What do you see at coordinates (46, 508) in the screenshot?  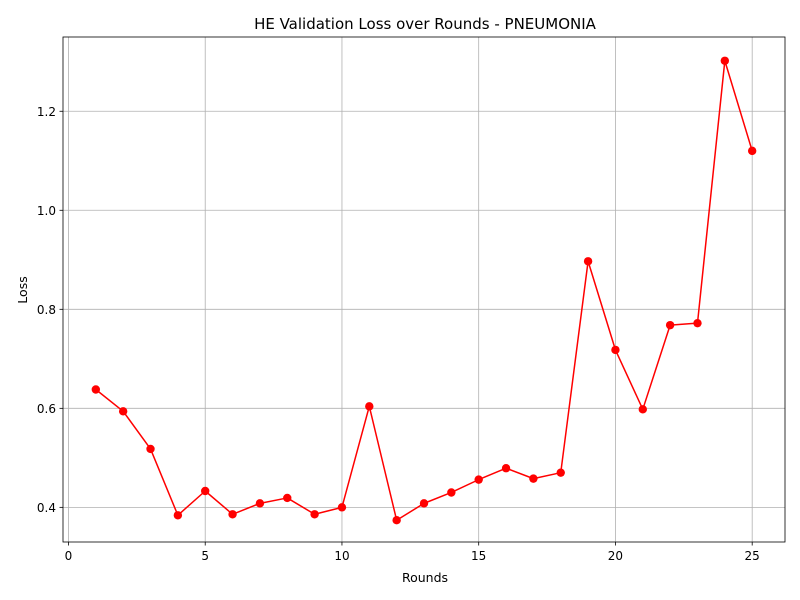 I see `y-tick-label: 0.4` at bounding box center [46, 508].